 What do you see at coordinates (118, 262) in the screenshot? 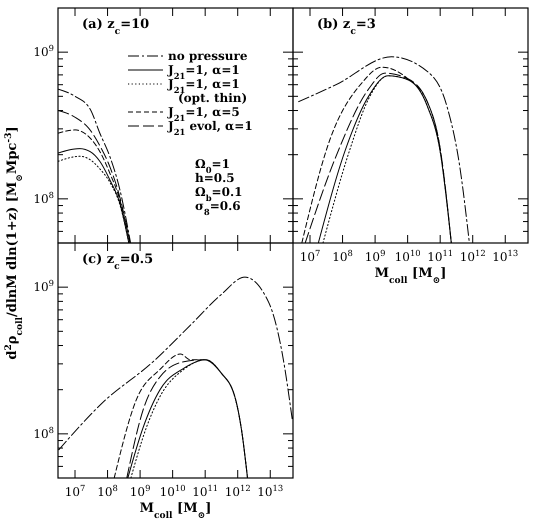
I see `annotation: (c) z$_{c}$=0.5` at bounding box center [118, 262].